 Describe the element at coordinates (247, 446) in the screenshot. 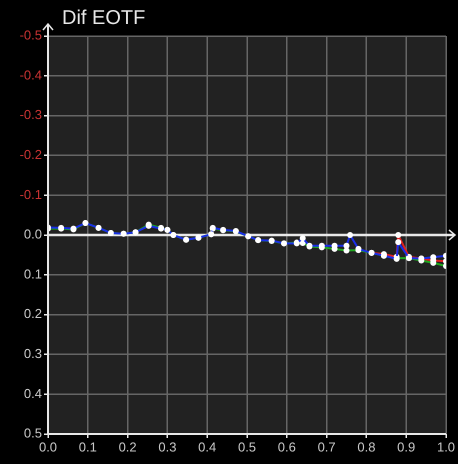

I see `x-tick-label: 0.5` at that location.